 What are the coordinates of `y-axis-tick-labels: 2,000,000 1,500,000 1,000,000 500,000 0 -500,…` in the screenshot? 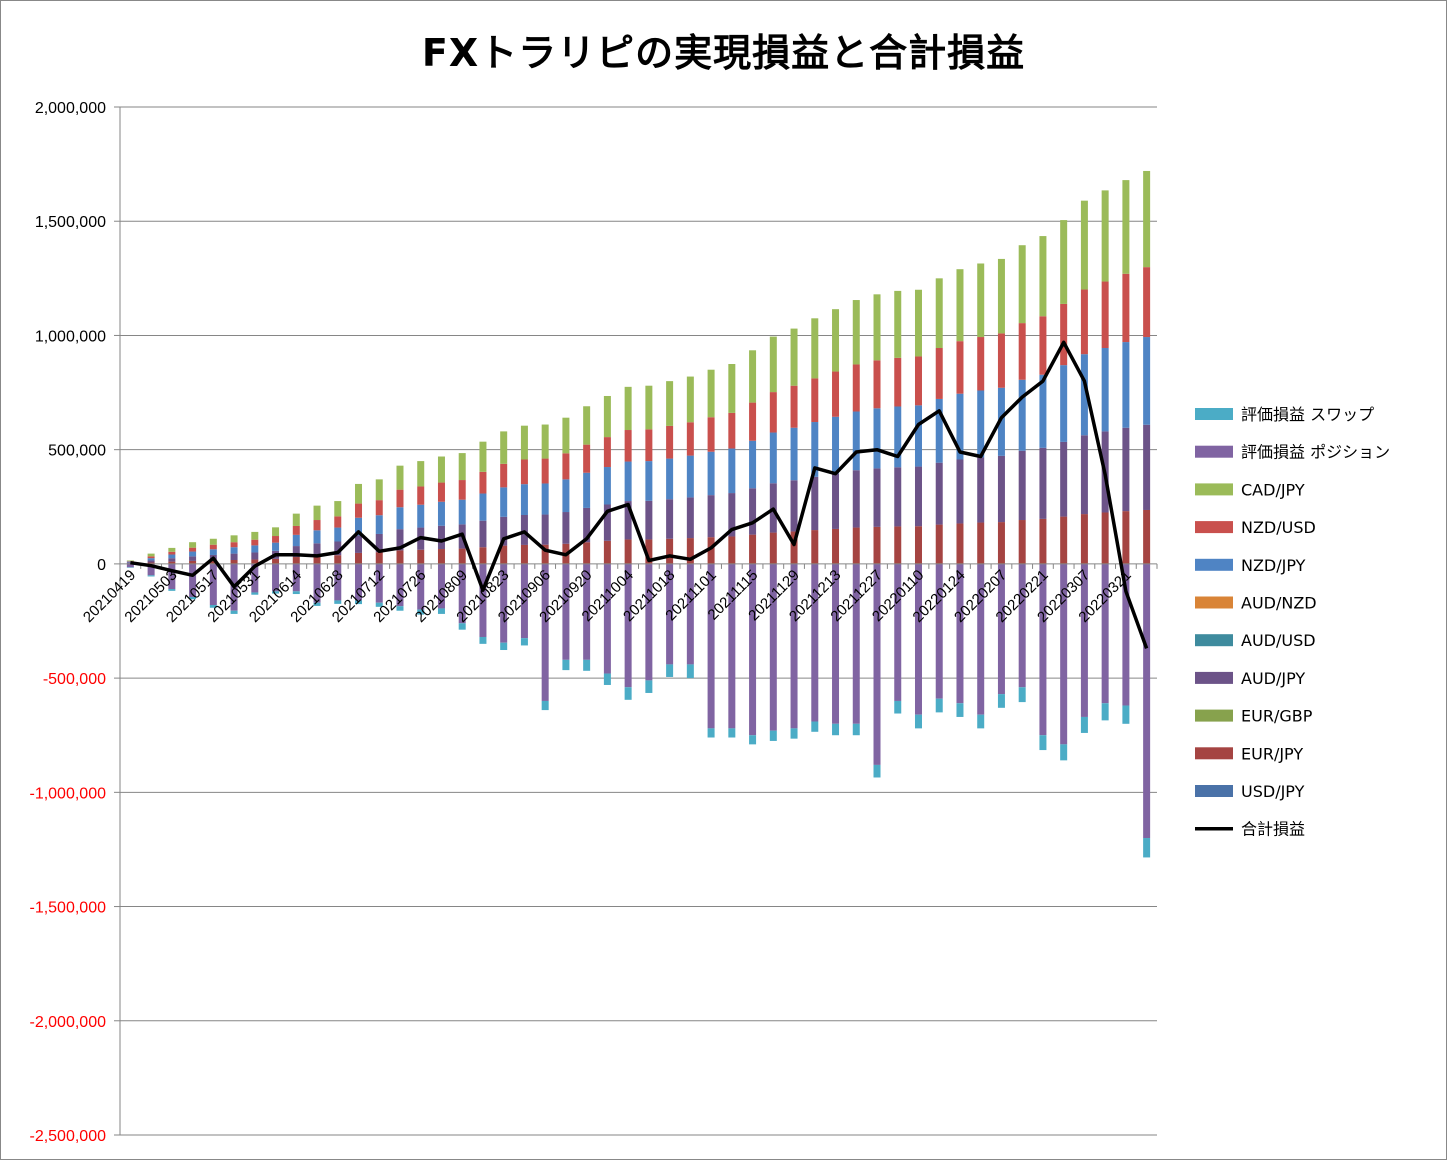 It's located at (67, 622).